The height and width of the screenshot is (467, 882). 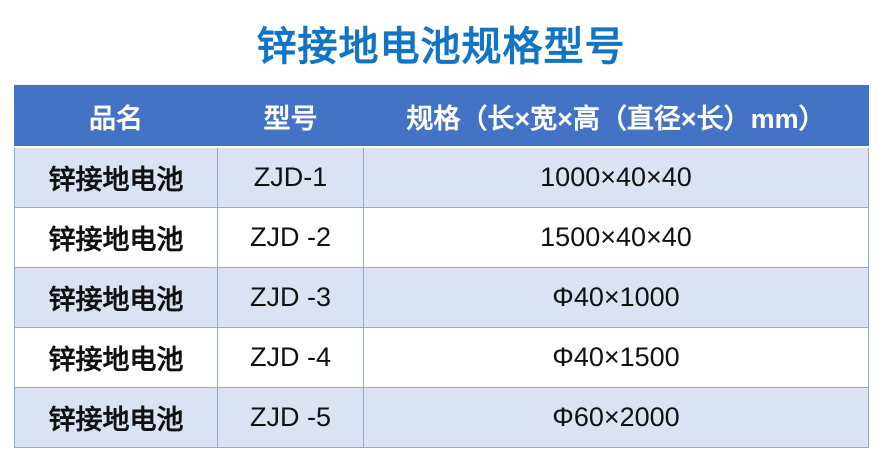 I want to click on table-row: 锌接地电池 ZJD-1 1000×40×40, so click(x=441, y=177).